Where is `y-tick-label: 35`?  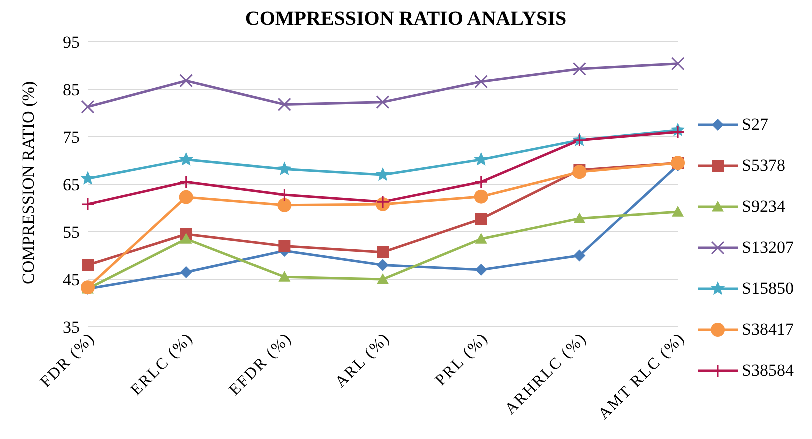 y-tick-label: 35 is located at coordinates (71, 328).